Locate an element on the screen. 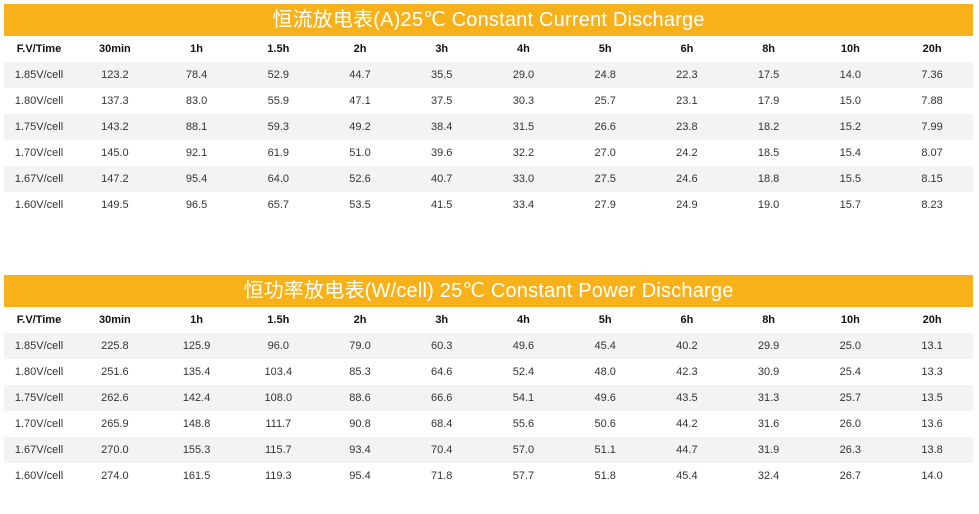 The width and height of the screenshot is (979, 514). value-cell: 17.9 is located at coordinates (768, 101).